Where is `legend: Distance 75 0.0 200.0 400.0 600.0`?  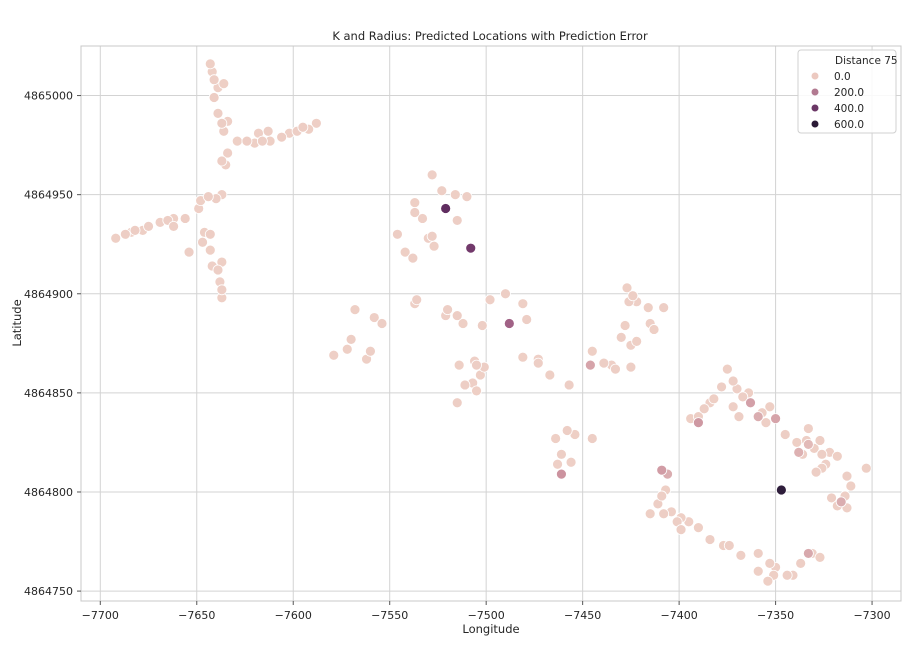 legend: Distance 75 0.0 200.0 400.0 600.0 is located at coordinates (847, 91).